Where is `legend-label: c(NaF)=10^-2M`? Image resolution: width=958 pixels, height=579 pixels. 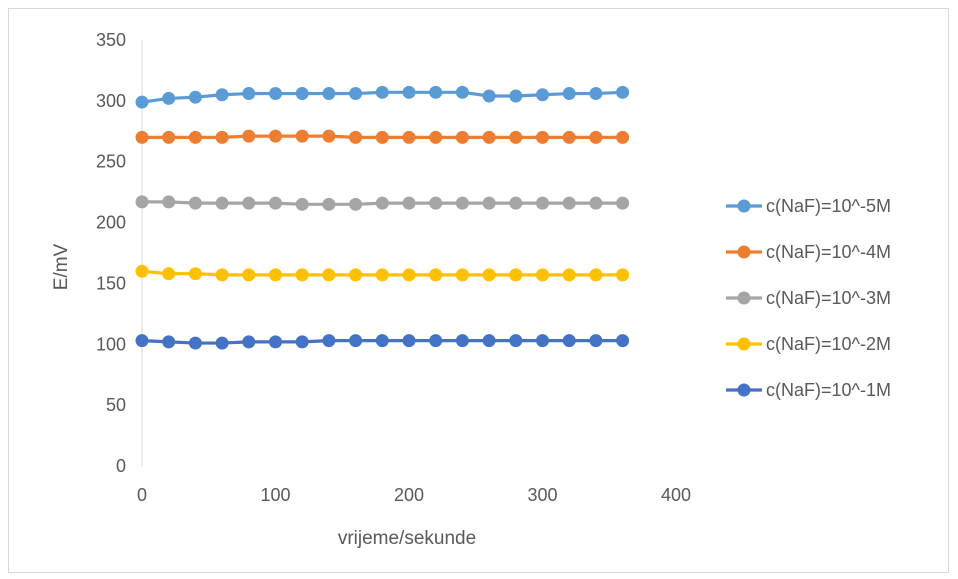
legend-label: c(NaF)=10^-2M is located at coordinates (828, 344).